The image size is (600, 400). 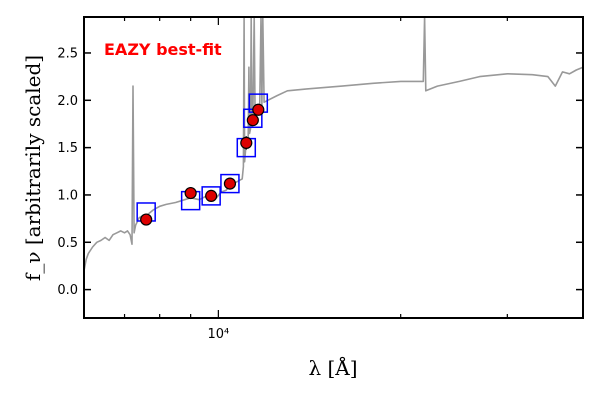 What do you see at coordinates (67, 53) in the screenshot?
I see `y-tick-label: 2.5` at bounding box center [67, 53].